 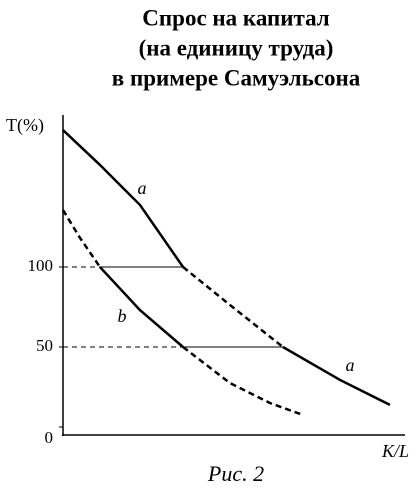 What do you see at coordinates (49, 437) in the screenshot?
I see `y-tick-label: 0` at bounding box center [49, 437].